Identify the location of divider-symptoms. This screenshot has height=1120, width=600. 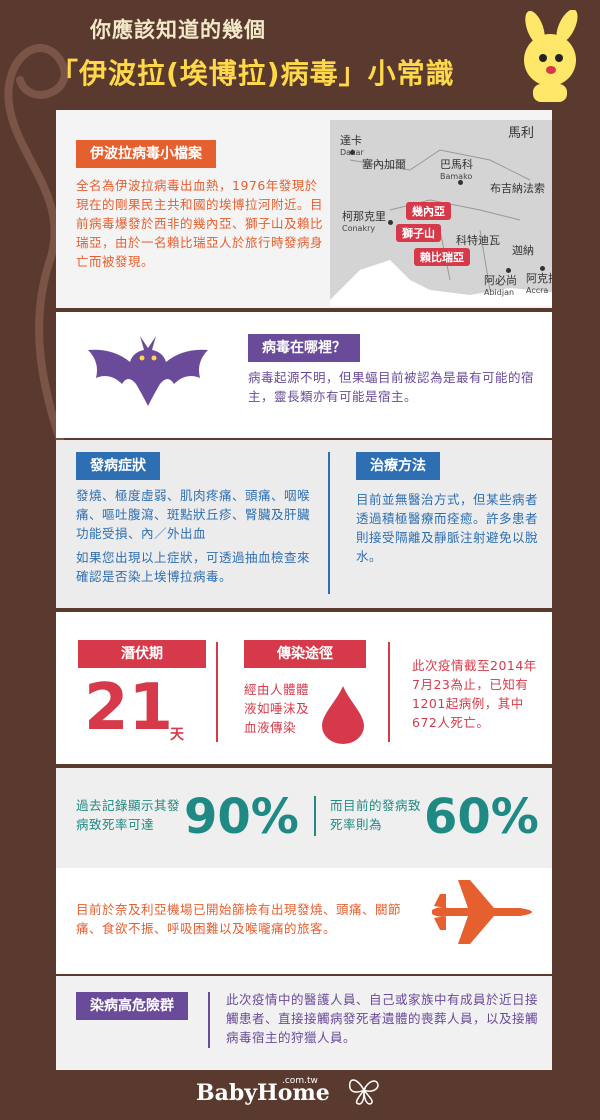
(329, 523).